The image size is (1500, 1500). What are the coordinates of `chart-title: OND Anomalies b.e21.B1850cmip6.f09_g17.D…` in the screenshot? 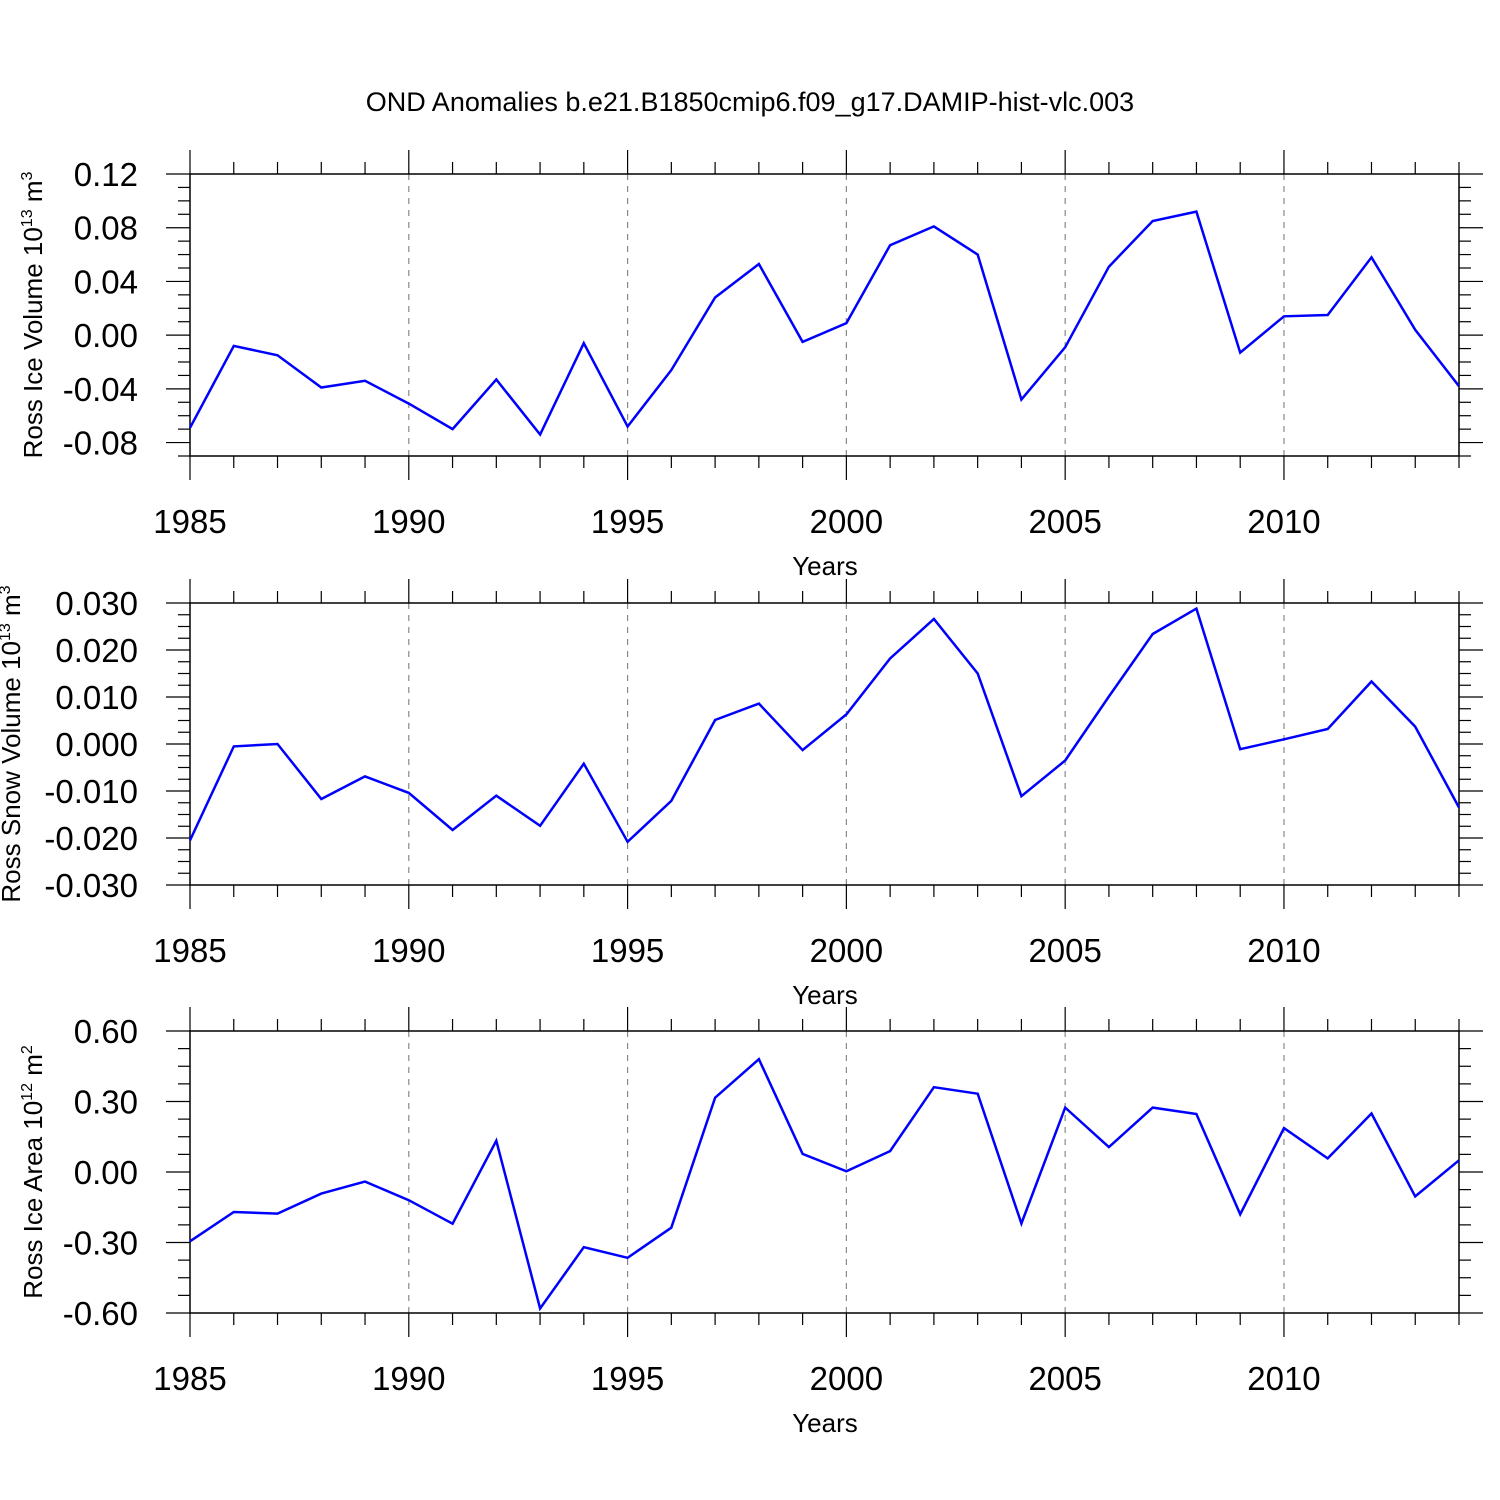 It's located at (750, 102).